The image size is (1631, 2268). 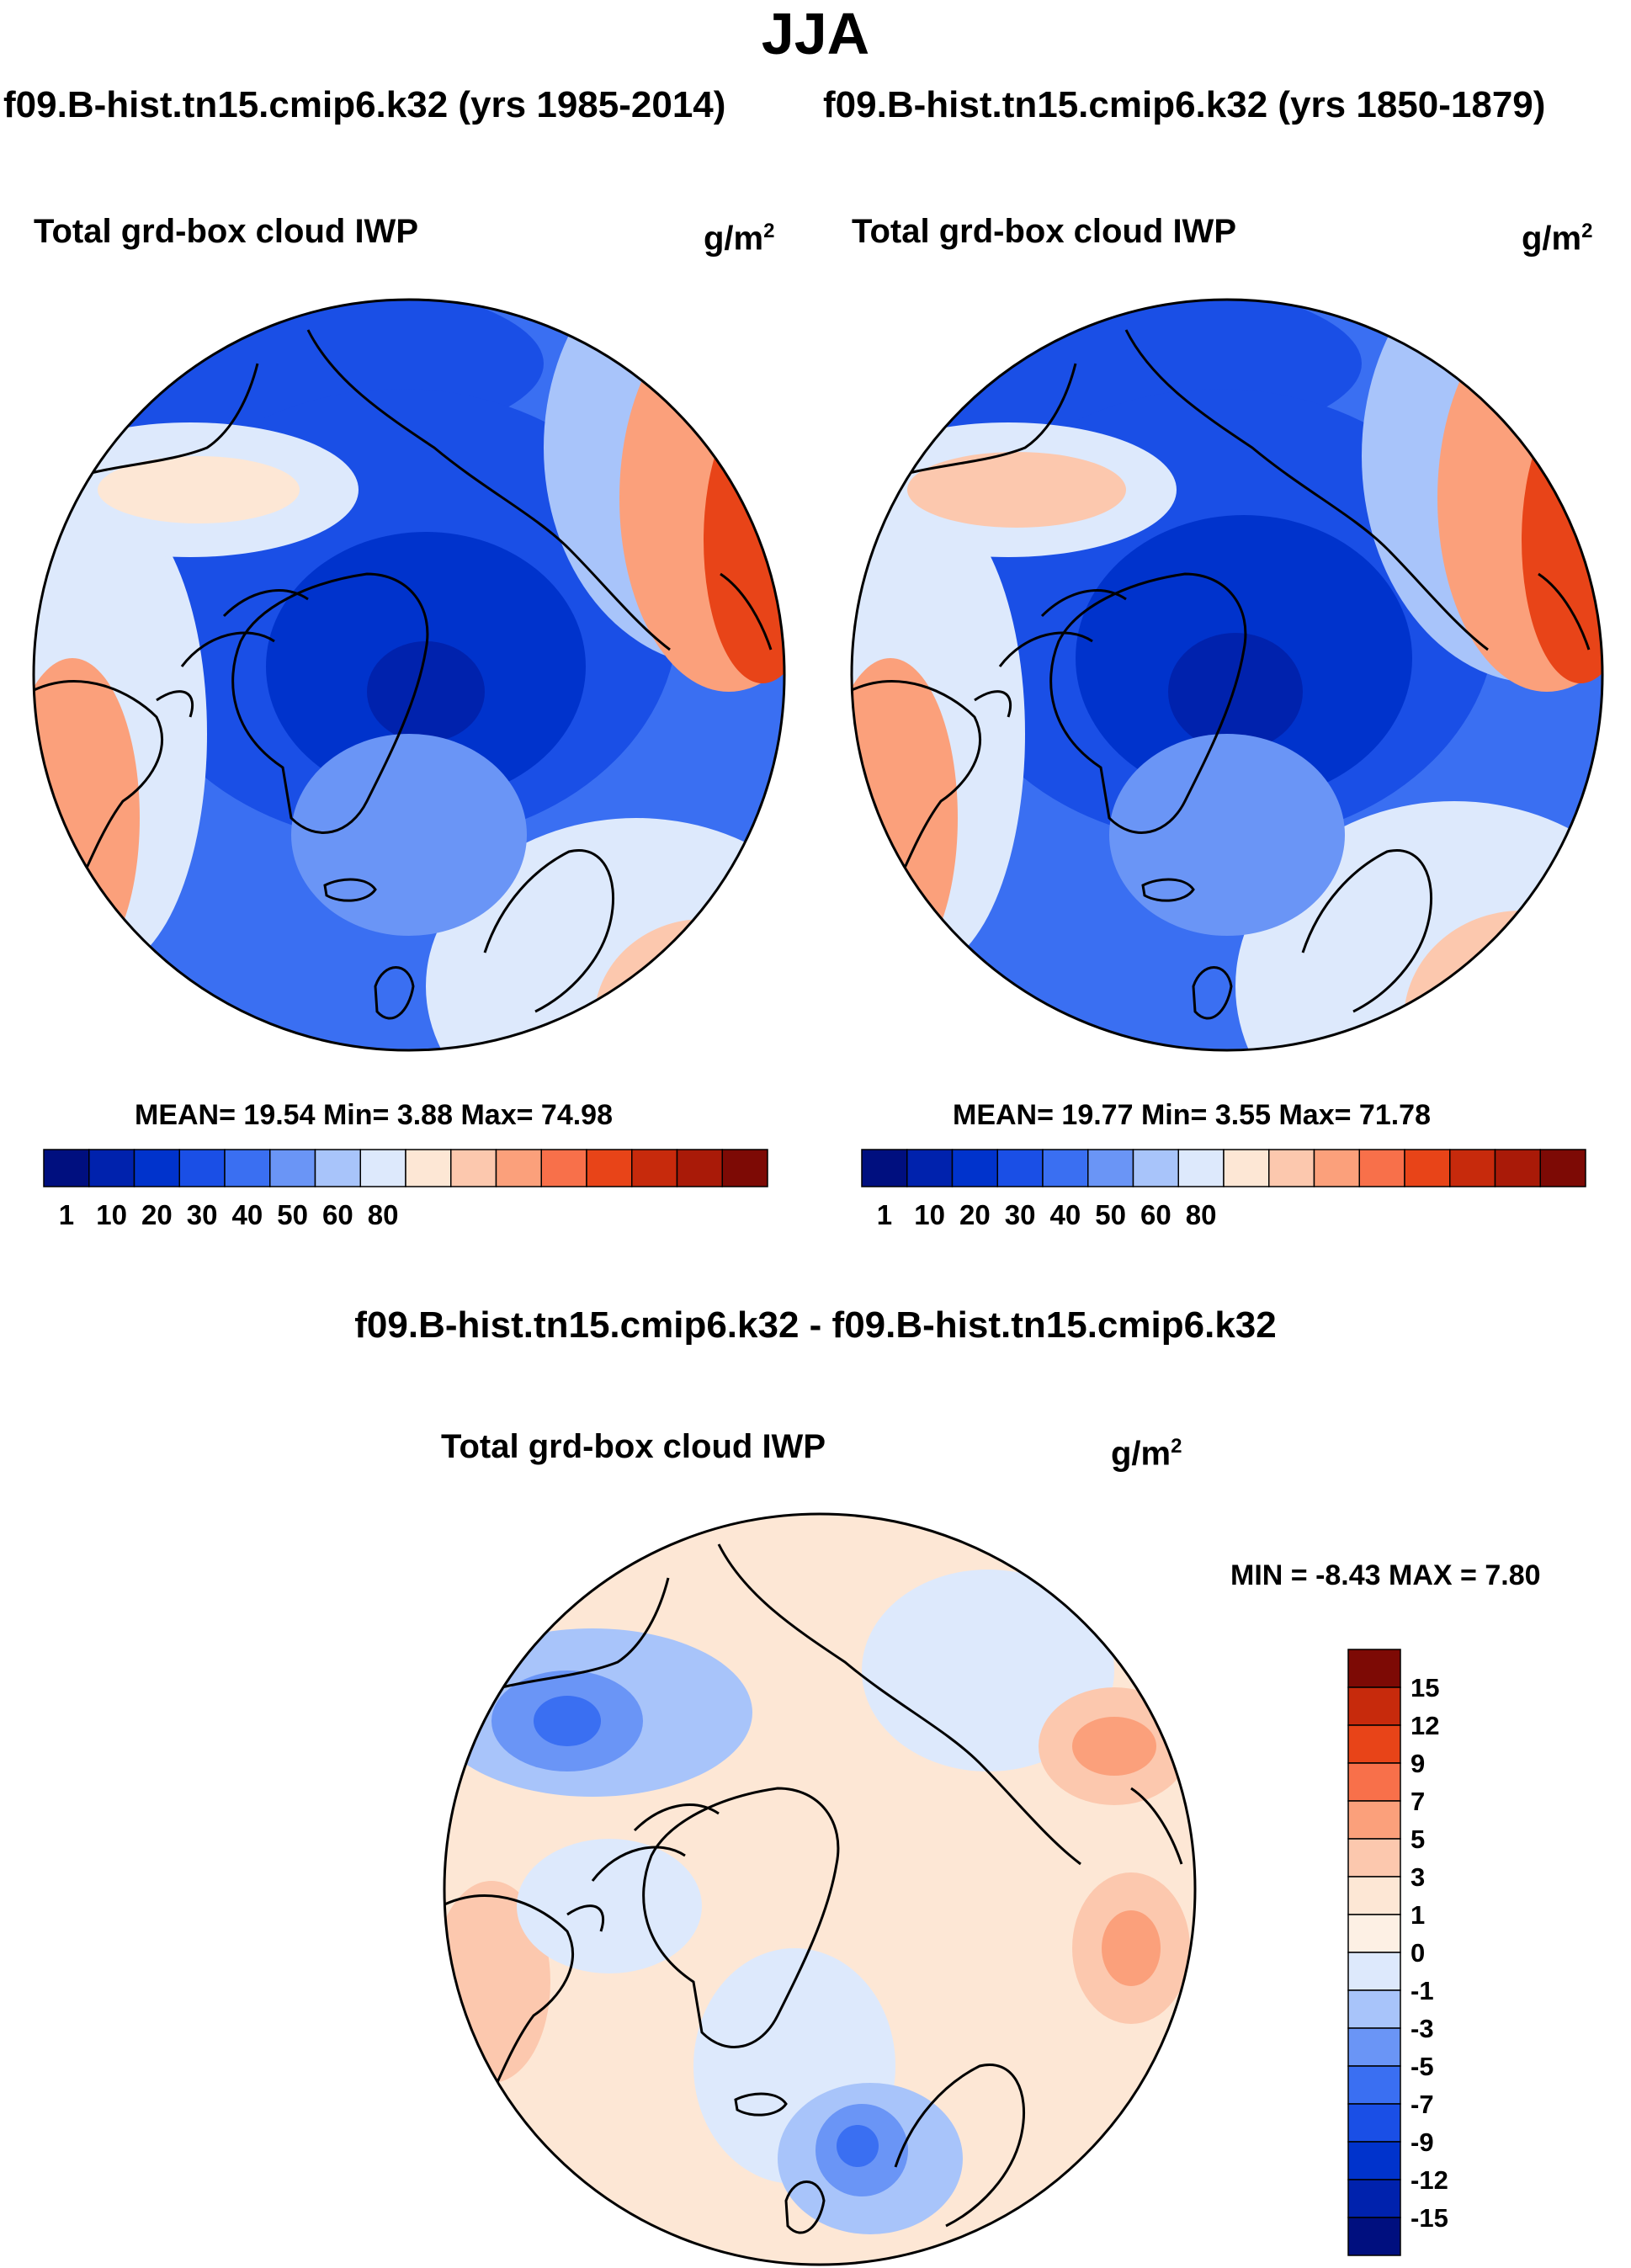 I want to click on diff-colorbar-tick-label: -12, so click(x=1429, y=2180).